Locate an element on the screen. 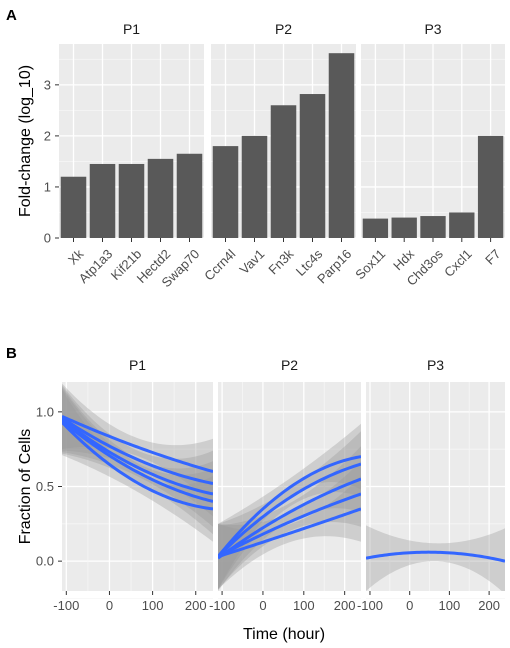 The height and width of the screenshot is (648, 510). y-tick-label: 0.5 is located at coordinates (45, 486).